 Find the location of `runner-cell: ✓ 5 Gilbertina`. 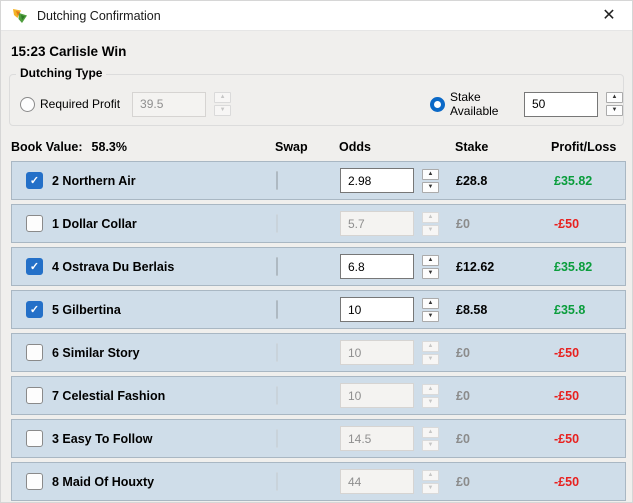

runner-cell: ✓ 5 Gilbertina is located at coordinates (151, 309).